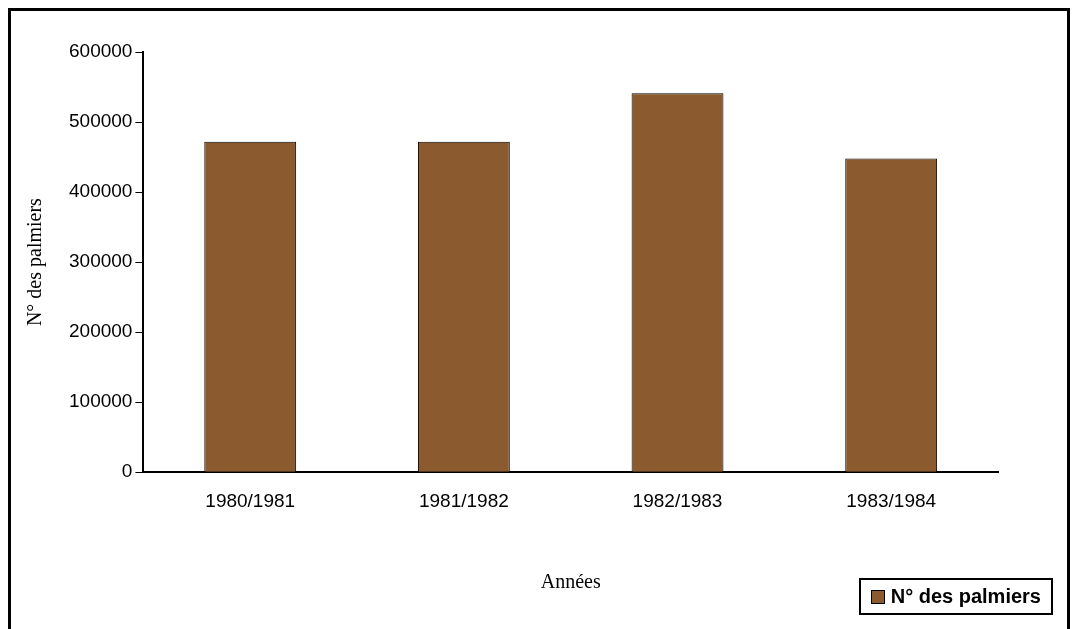  Describe the element at coordinates (101, 331) in the screenshot. I see `y-tick-label: 200000` at that location.